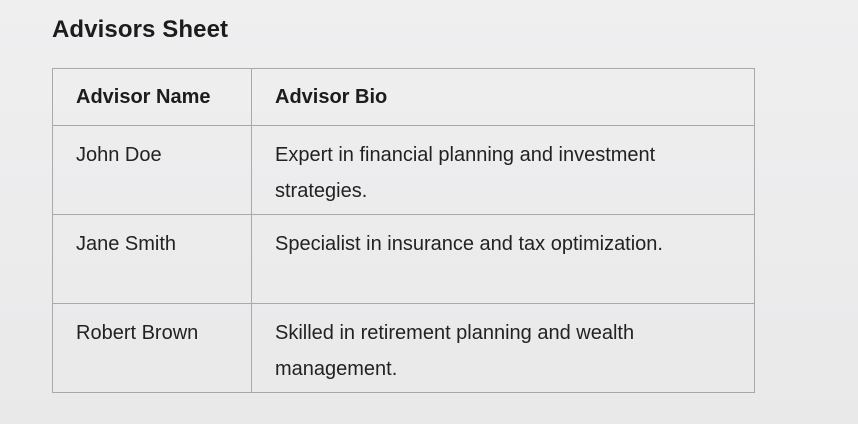  I want to click on page-title: Advisors Sheet, so click(140, 29).